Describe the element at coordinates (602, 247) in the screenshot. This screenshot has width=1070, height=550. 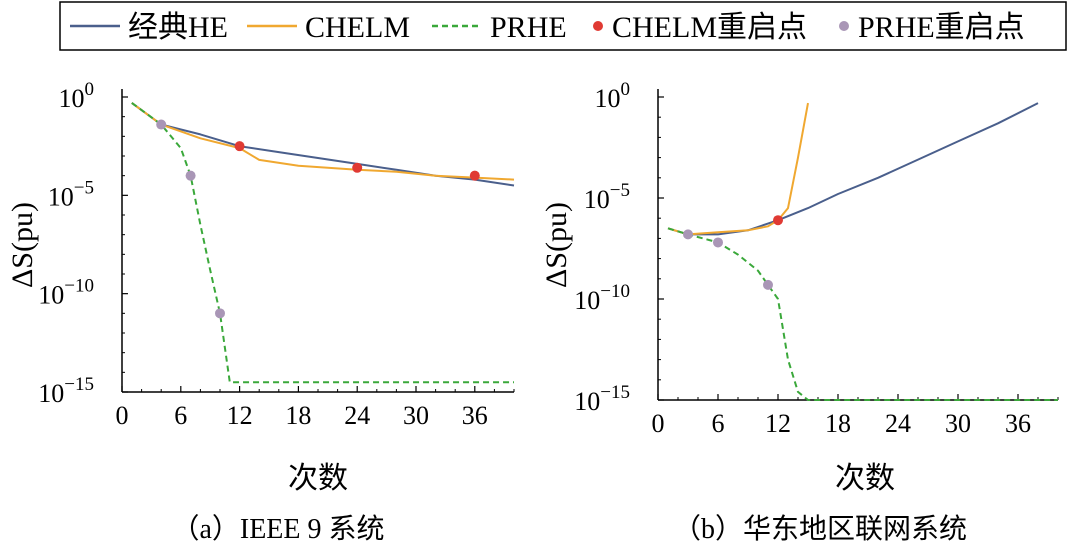
I see `y-tick-labels-b: 10⁰ 10⁻⁵ 10⁻¹⁰ 10⁻¹⁵` at that location.